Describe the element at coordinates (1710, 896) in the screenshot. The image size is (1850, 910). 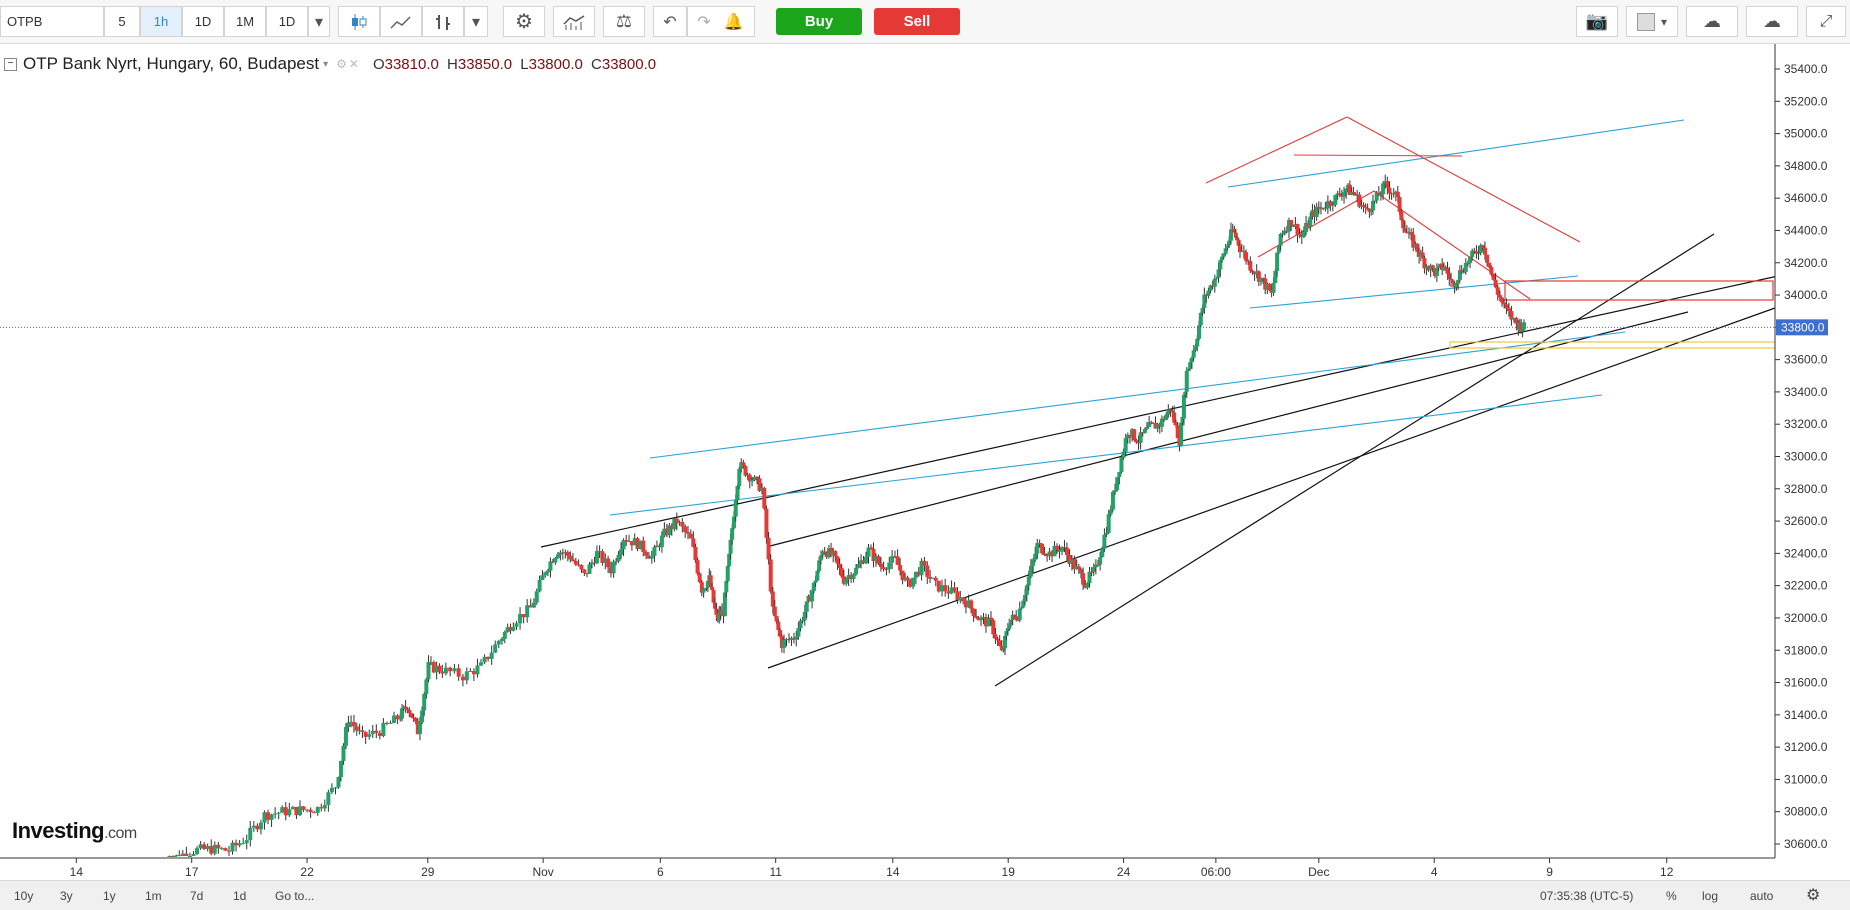
I see `log-toggle: log` at that location.